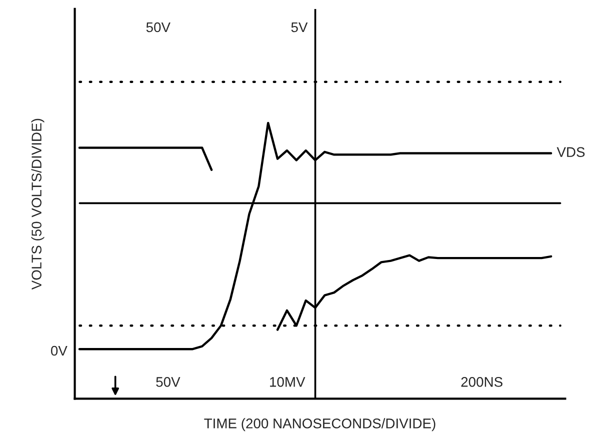  Describe the element at coordinates (158, 27) in the screenshot. I see `text: 50V` at that location.